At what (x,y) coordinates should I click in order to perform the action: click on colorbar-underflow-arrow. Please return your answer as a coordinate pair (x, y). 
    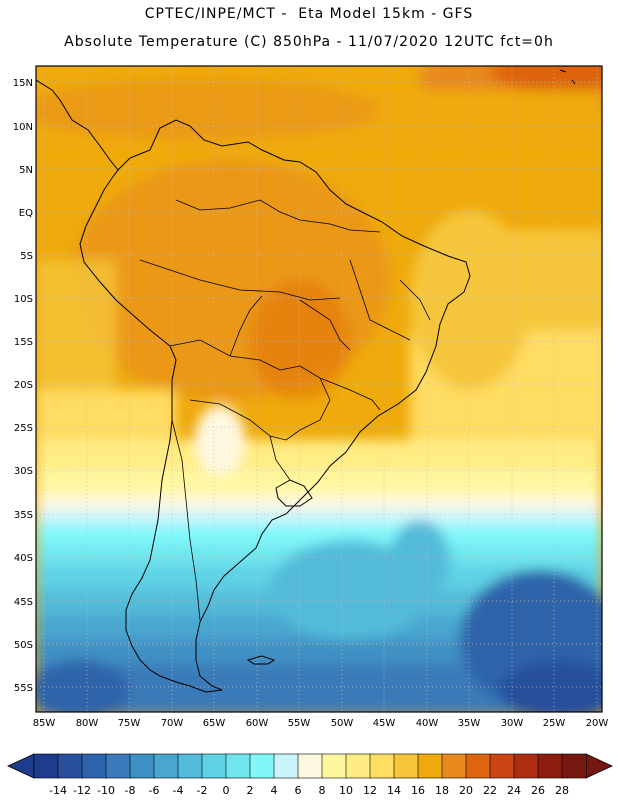
    Looking at the image, I should click on (21, 766).